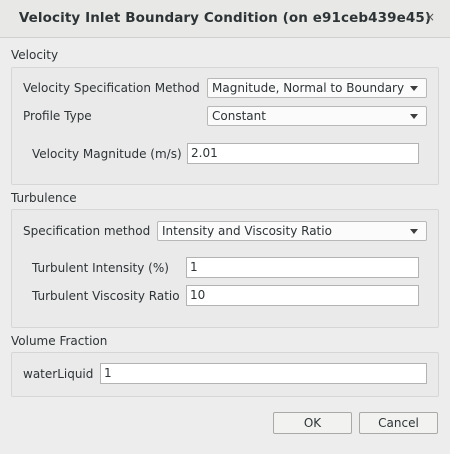 The image size is (450, 454). I want to click on velocity-magnitude-input: 2.01, so click(303, 153).